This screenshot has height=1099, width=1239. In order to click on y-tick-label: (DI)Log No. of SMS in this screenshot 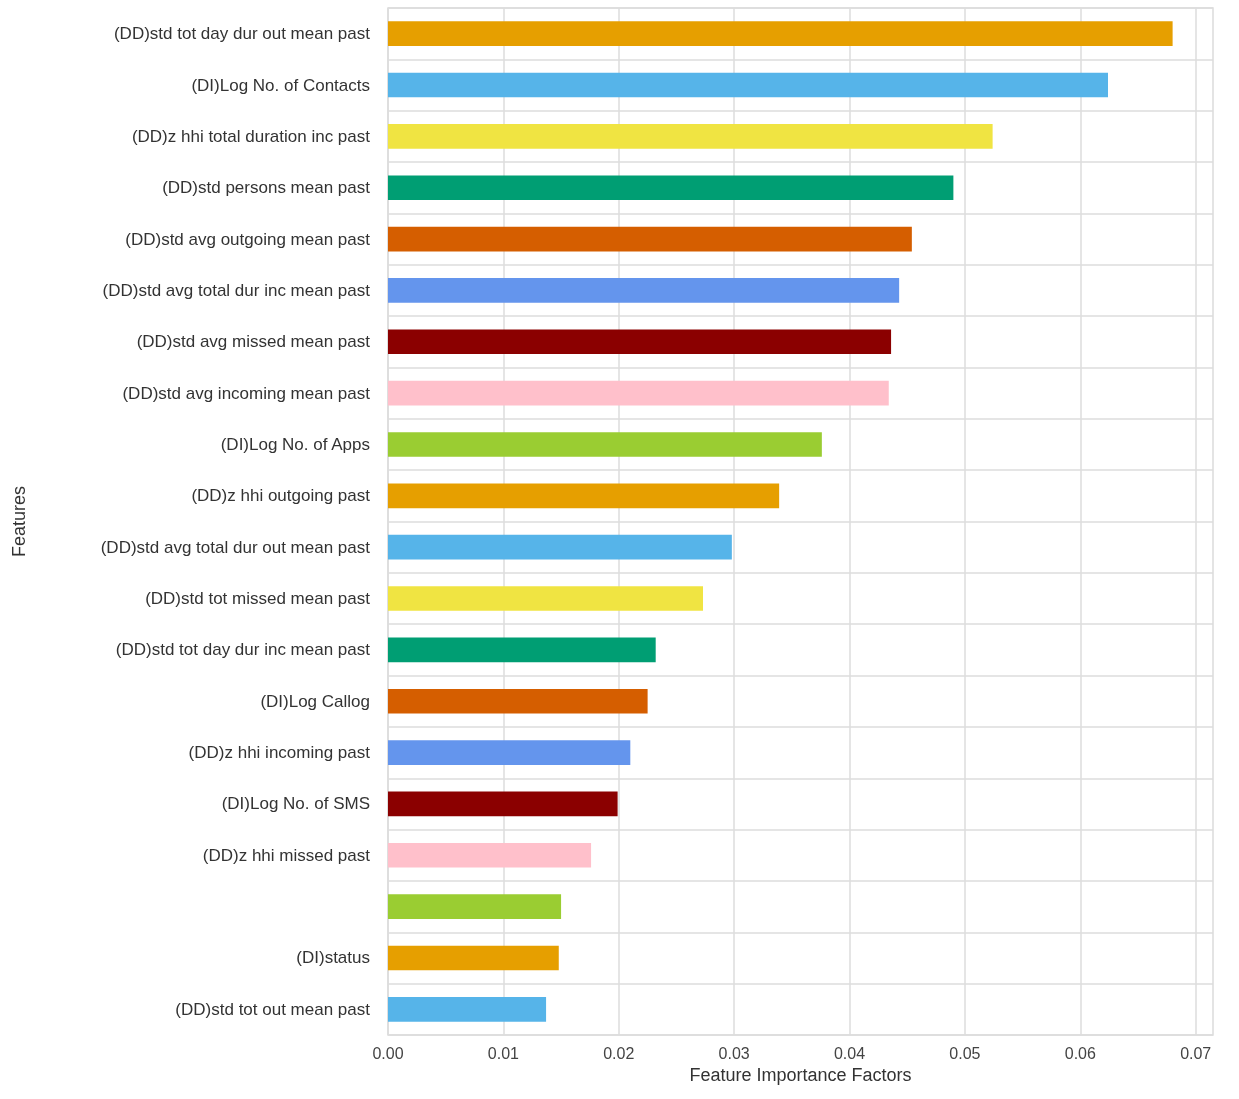, I will do `click(295, 804)`.